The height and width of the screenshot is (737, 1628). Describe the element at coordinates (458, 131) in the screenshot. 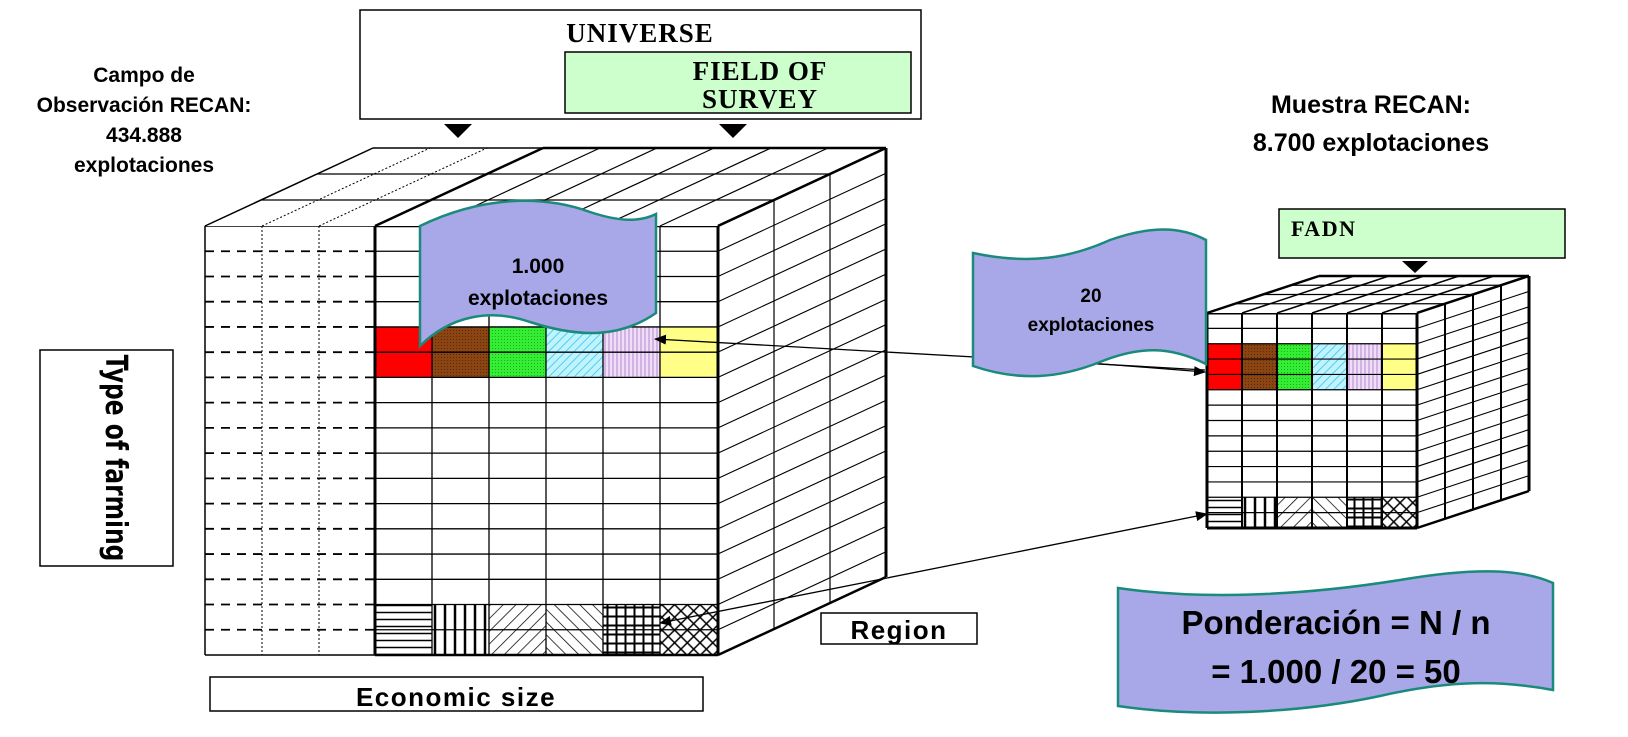

I see `pointer-triangle-left` at that location.